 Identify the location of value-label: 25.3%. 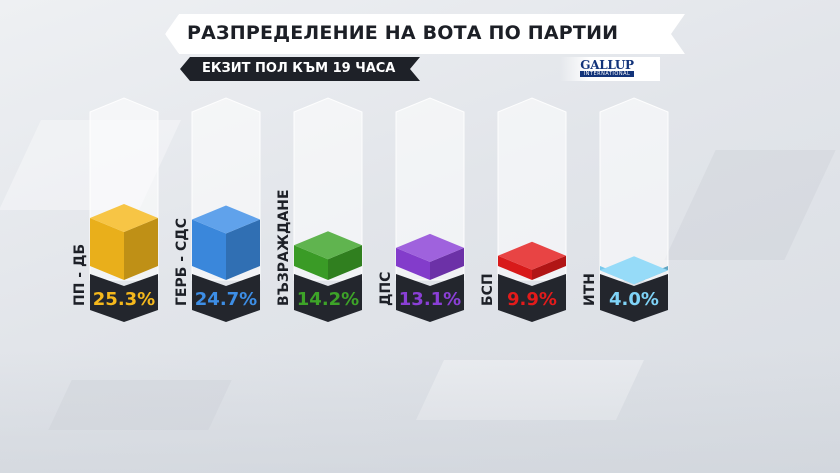
(124, 299).